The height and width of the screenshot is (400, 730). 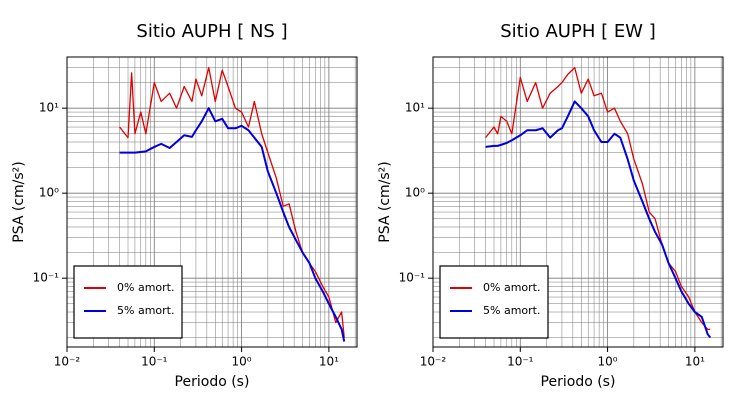 I want to click on chart-title: Sitio AUPH [ EW ], so click(x=577, y=31).